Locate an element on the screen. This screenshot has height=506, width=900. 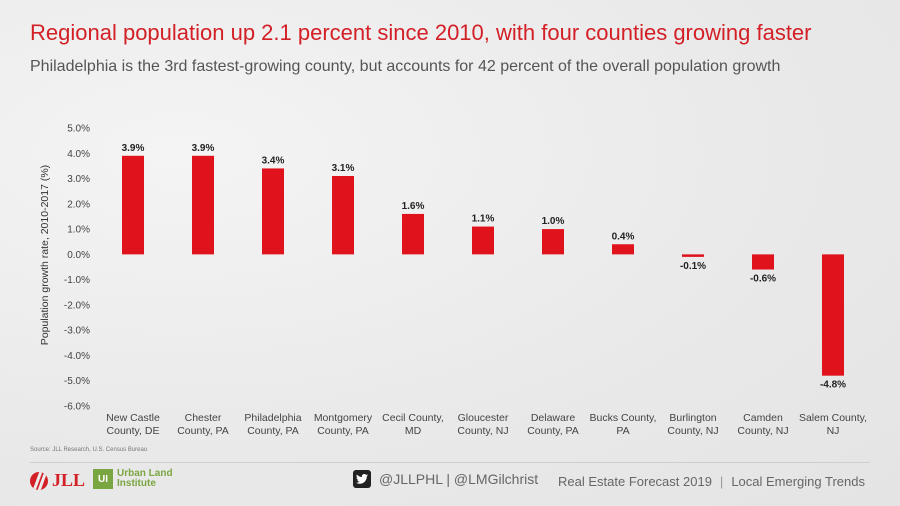
jll-logo-text: JLL is located at coordinates (69, 480).